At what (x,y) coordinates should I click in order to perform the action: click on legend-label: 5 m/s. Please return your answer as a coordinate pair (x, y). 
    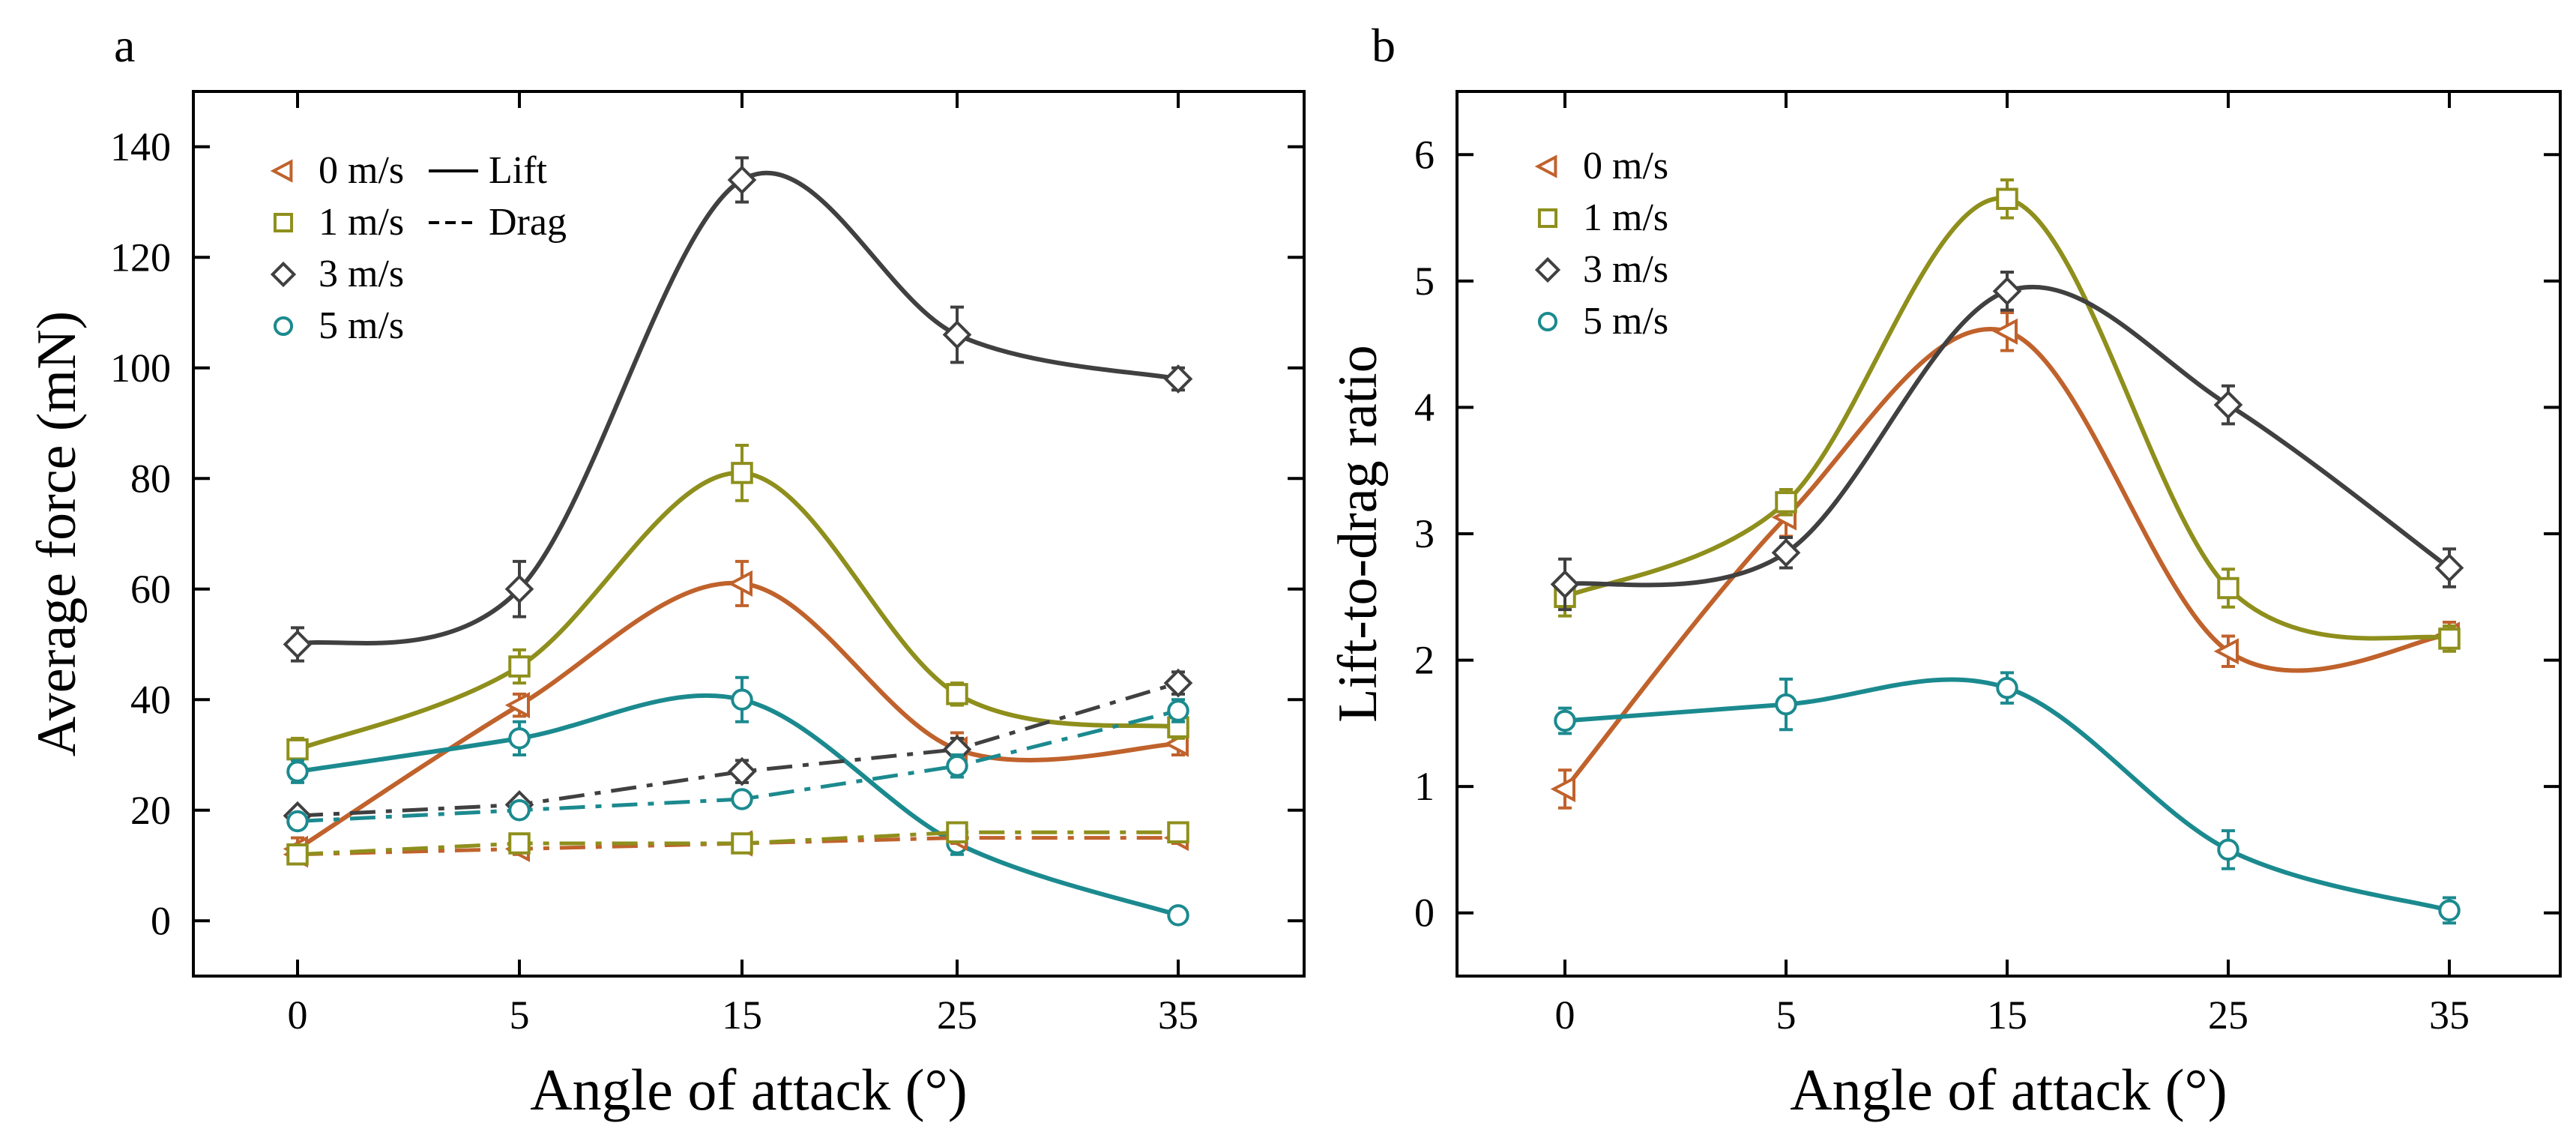
    Looking at the image, I should click on (1626, 321).